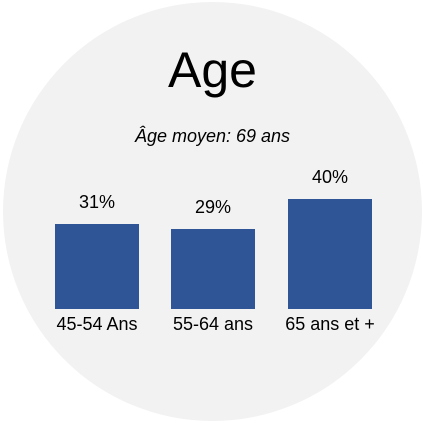 This screenshot has width=425, height=423. I want to click on value-label: 31%, so click(97, 201).